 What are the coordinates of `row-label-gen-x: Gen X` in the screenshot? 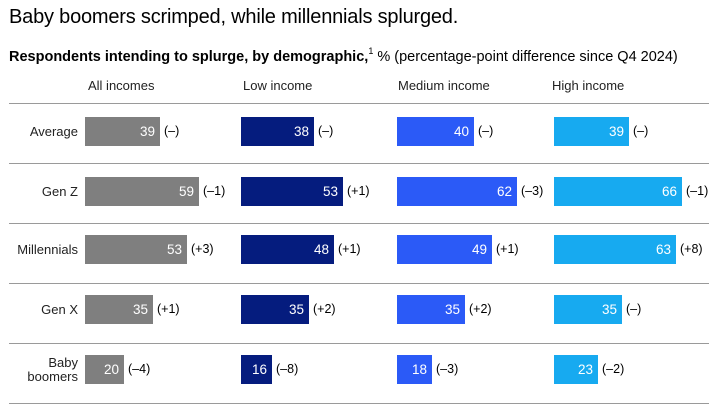 It's located at (59, 309).